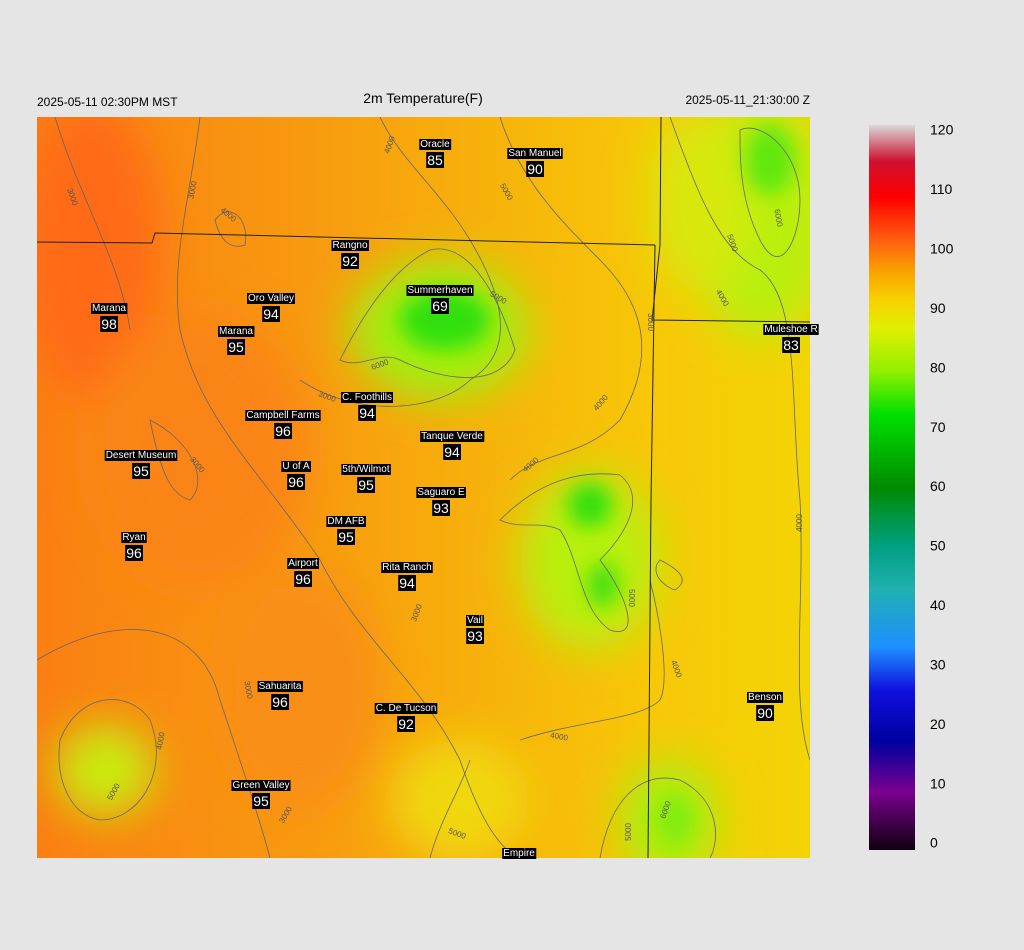  Describe the element at coordinates (938, 724) in the screenshot. I see `colorbar-tick-label: 20` at that location.